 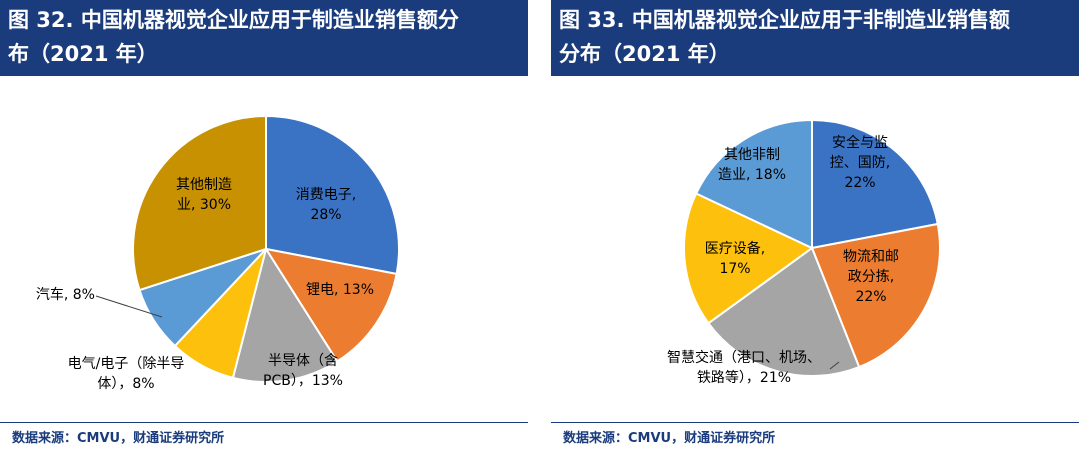 I want to click on data-label-5: 其他非制造业, 18%, so click(x=752, y=165).